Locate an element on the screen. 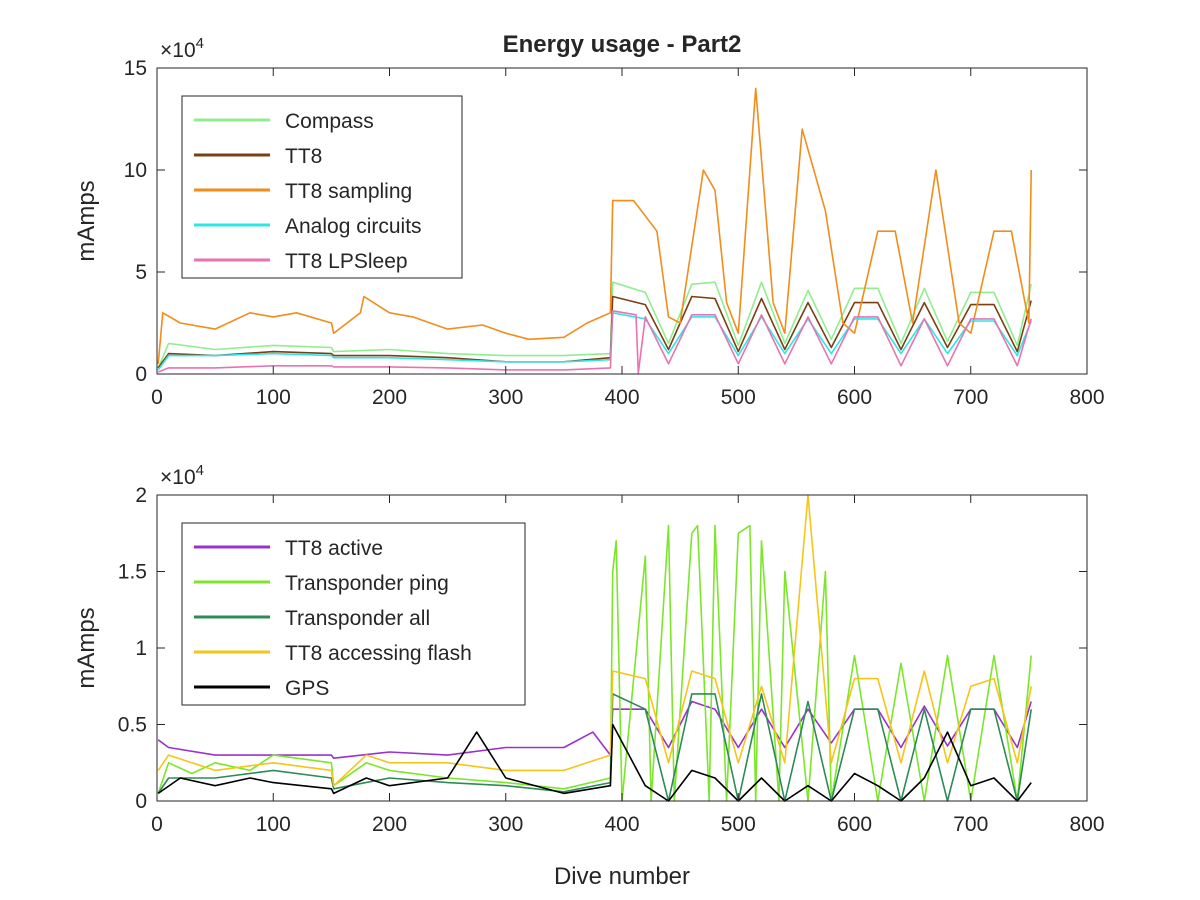 This screenshot has height=900, width=1200. bottom-exponent-label: ×10⁴ is located at coordinates (182, 475).